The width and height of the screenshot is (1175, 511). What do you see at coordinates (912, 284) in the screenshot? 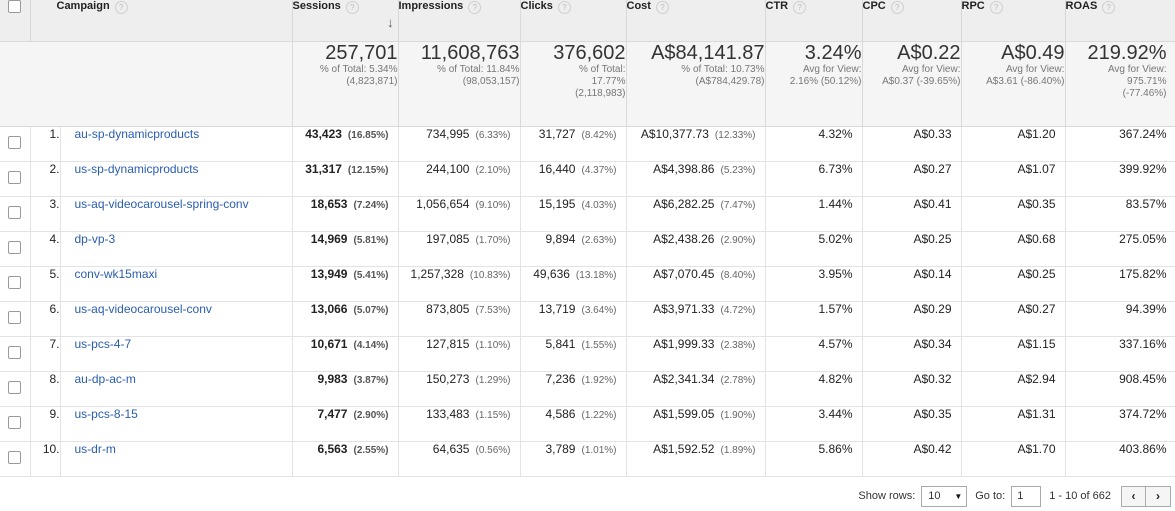
I see `cpc-cell: A$0.14` at bounding box center [912, 284].